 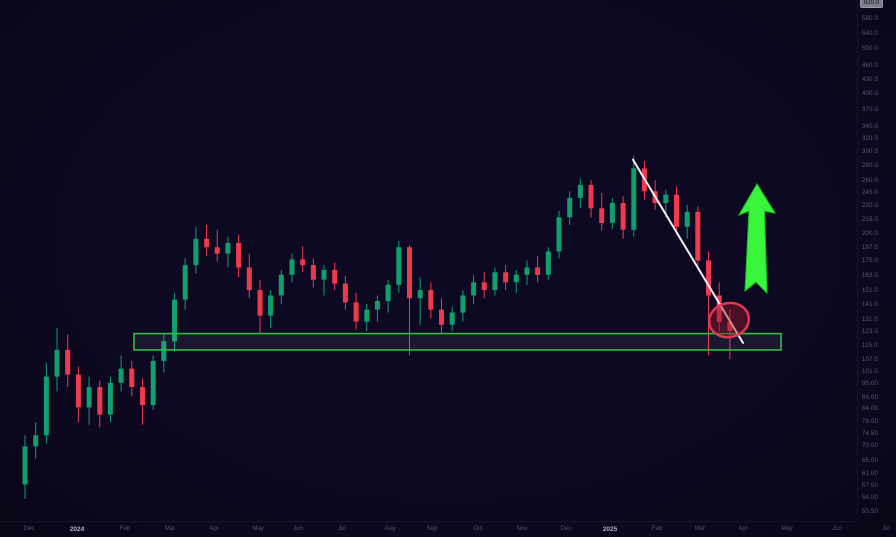 I want to click on price-axis-label: 101.0, so click(x=870, y=372).